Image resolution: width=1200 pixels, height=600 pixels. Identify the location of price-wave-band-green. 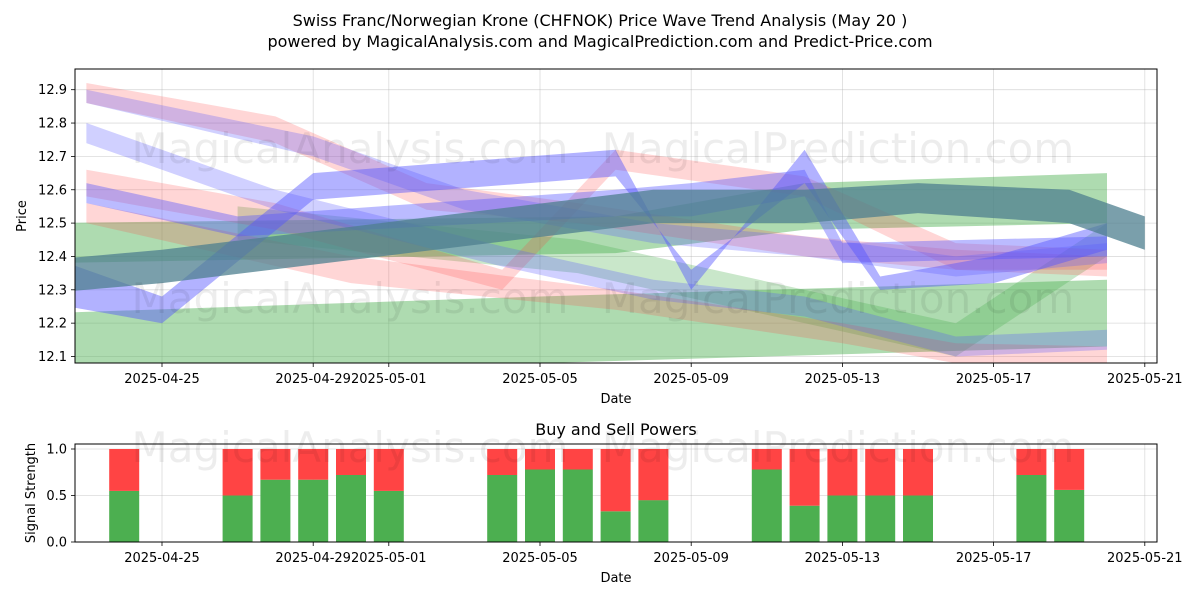
(591, 321).